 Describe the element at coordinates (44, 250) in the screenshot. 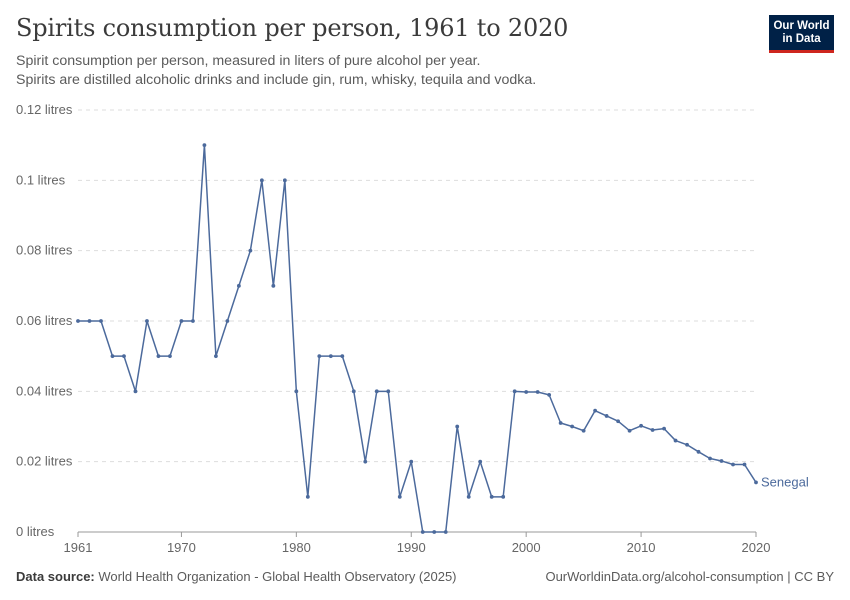

I see `y-tick-label: 0.08 litres` at that location.